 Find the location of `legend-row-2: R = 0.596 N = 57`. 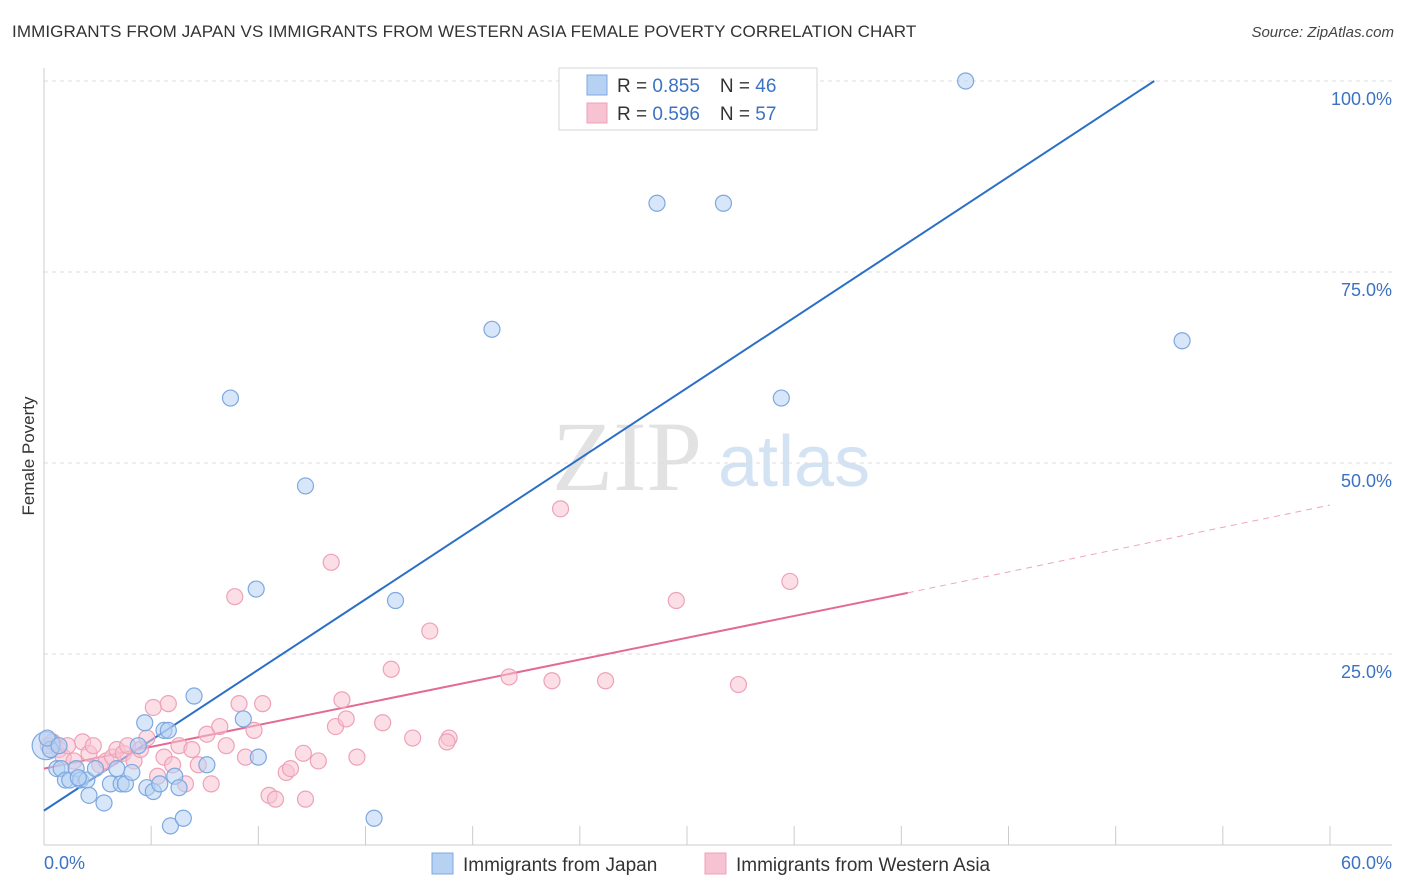

legend-row-2: R = 0.596 N = 57 is located at coordinates (696, 114).